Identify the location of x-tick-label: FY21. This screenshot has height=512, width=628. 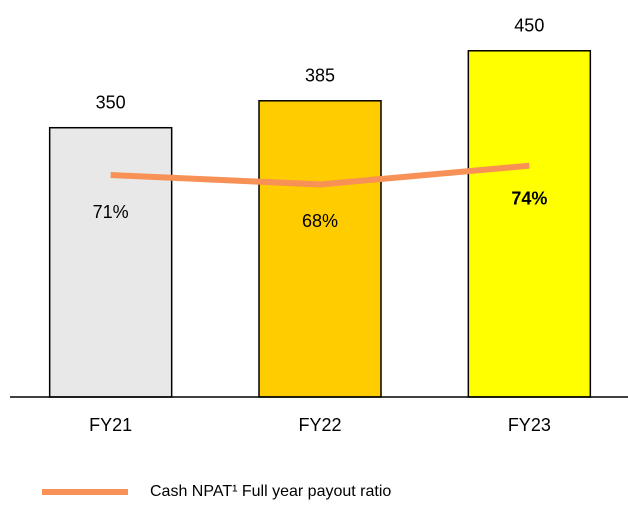
(110, 425).